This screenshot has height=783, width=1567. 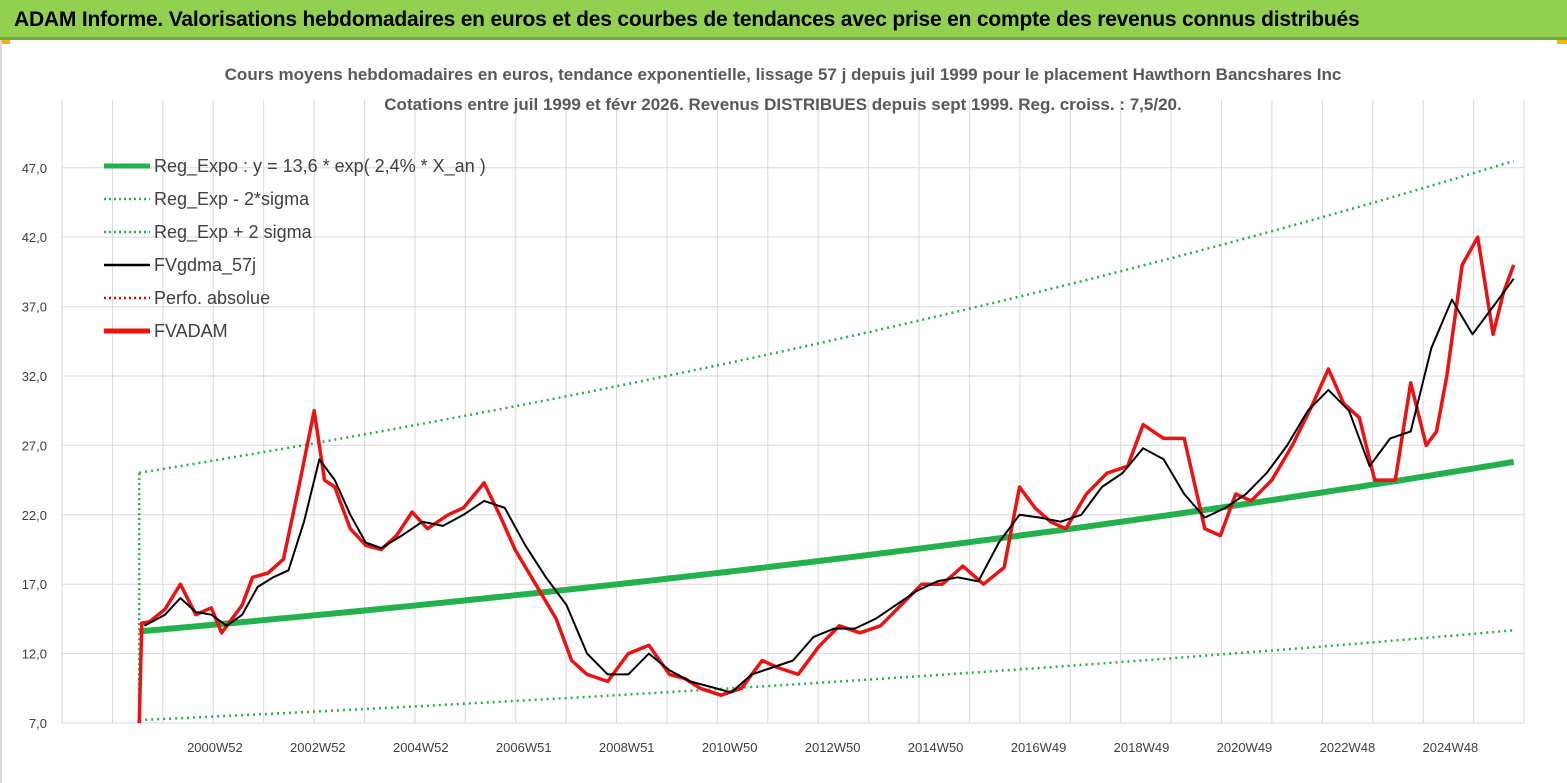 What do you see at coordinates (826, 675) in the screenshot?
I see `reg-exp-minus-2sigma-line` at bounding box center [826, 675].